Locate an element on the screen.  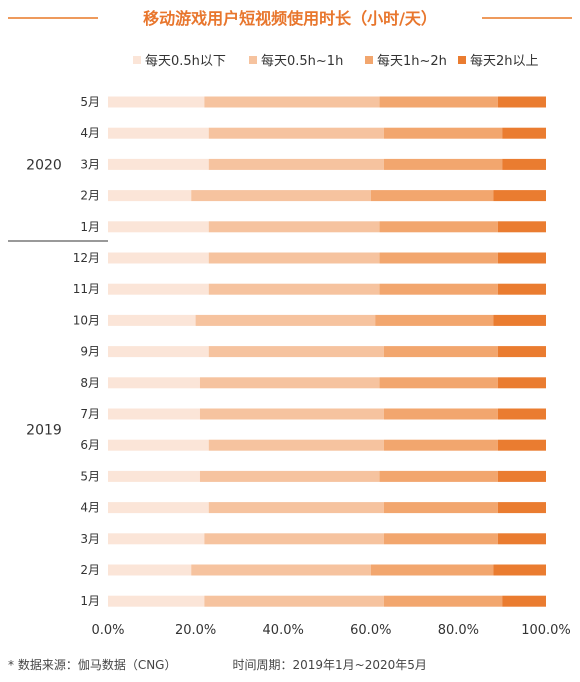
time-period-note: 时间周期：2019年1月~2020年5月 is located at coordinates (329, 665).